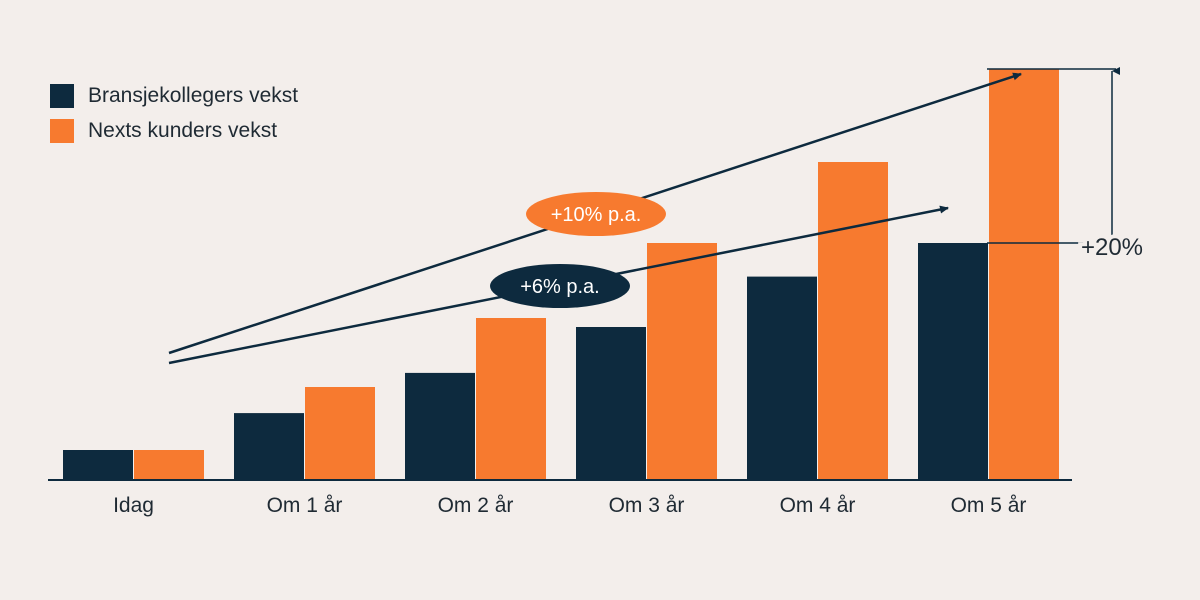 The height and width of the screenshot is (600, 1200). What do you see at coordinates (1067, 166) in the screenshot?
I see `difference-bracket: +20%` at bounding box center [1067, 166].